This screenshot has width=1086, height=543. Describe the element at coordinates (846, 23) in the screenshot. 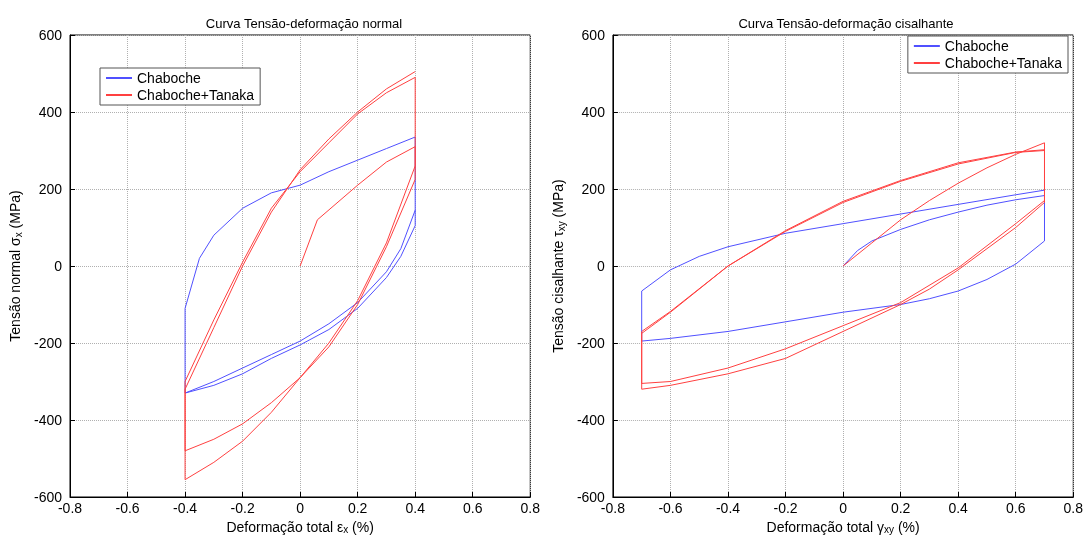

I see `chart-title: Curva Tensão-deformação cisalhante` at that location.